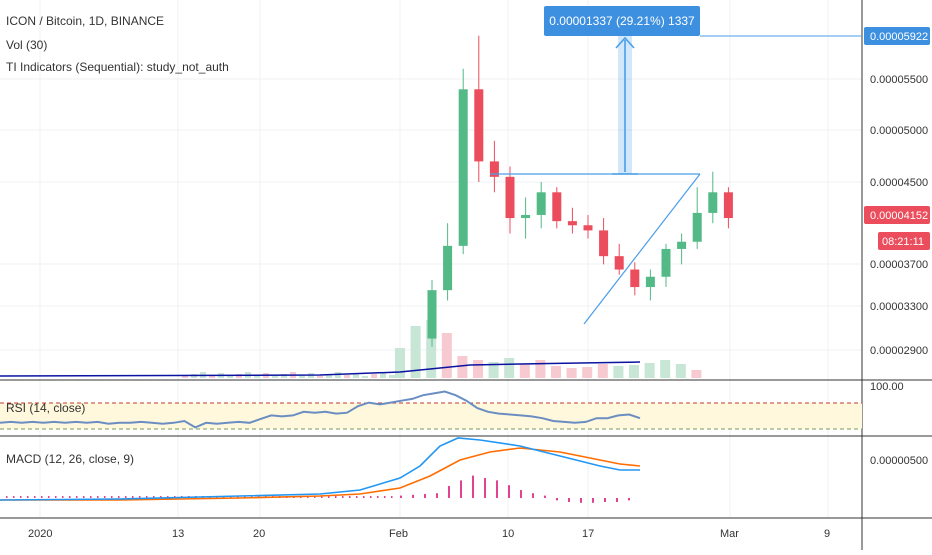 The width and height of the screenshot is (932, 555). Describe the element at coordinates (178, 534) in the screenshot. I see `time-label: 13` at that location.